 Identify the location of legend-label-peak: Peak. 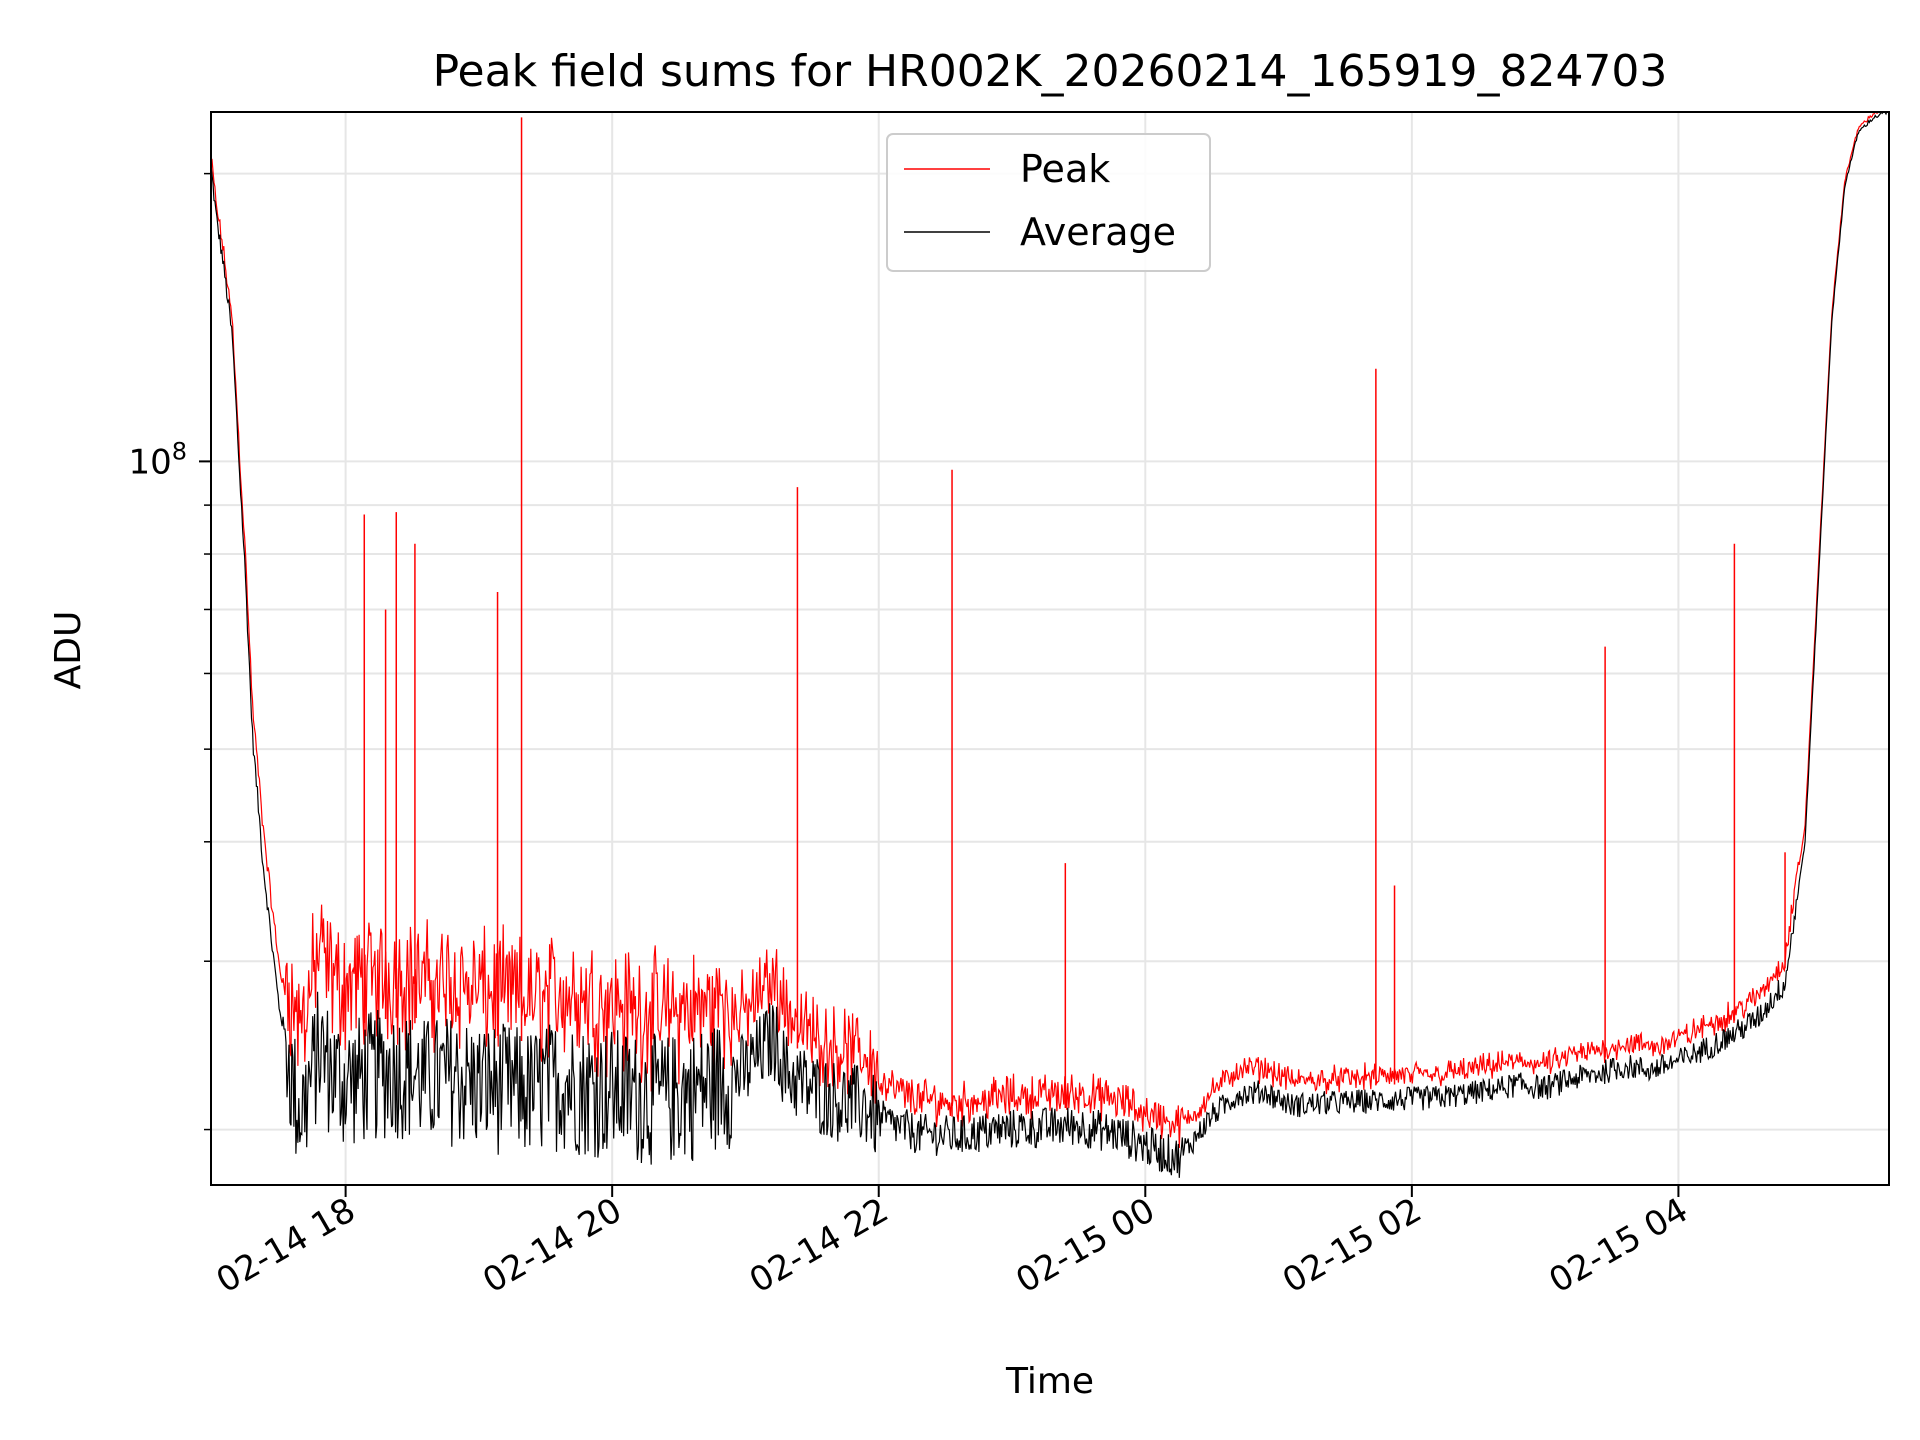
(1065, 169).